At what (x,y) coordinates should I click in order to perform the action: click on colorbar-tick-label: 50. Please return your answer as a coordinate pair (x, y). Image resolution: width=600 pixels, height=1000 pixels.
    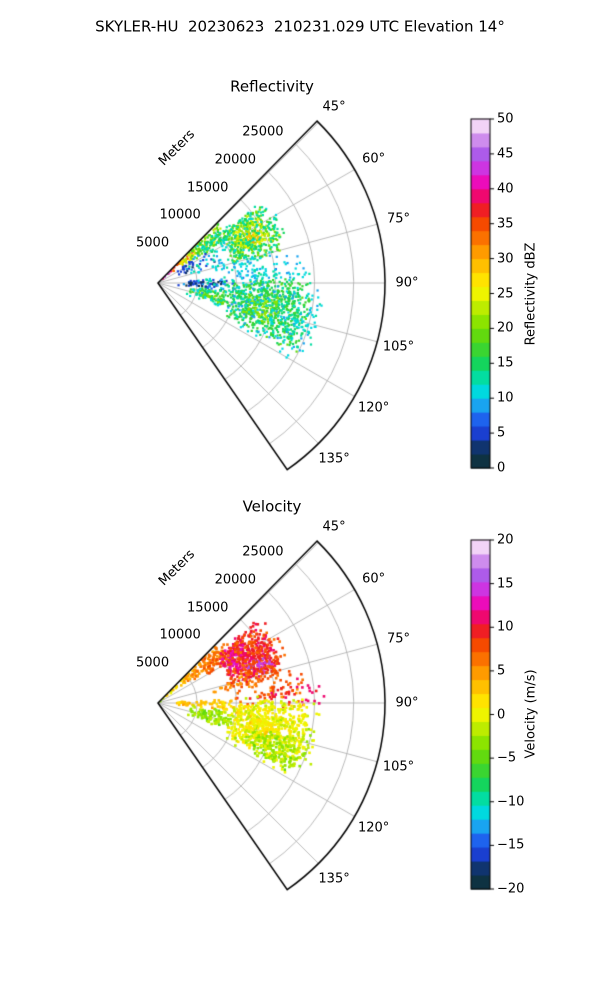
    Looking at the image, I should click on (505, 119).